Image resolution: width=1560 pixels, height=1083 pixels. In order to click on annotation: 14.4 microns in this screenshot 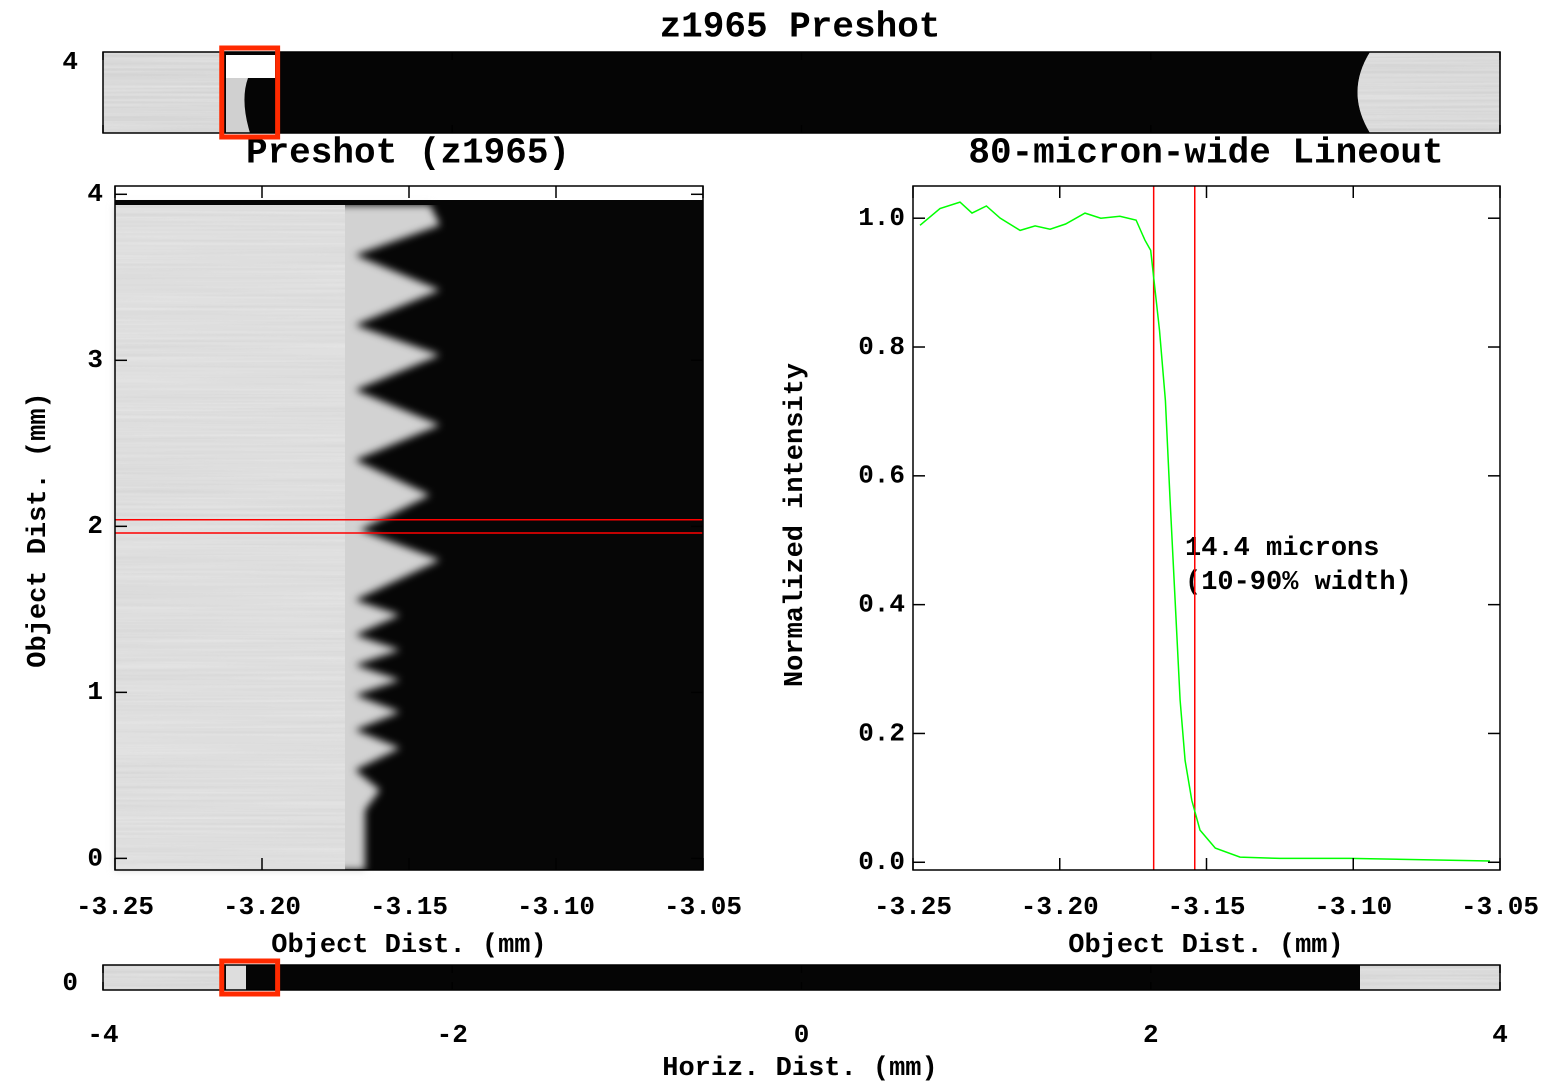, I will do `click(1282, 549)`.